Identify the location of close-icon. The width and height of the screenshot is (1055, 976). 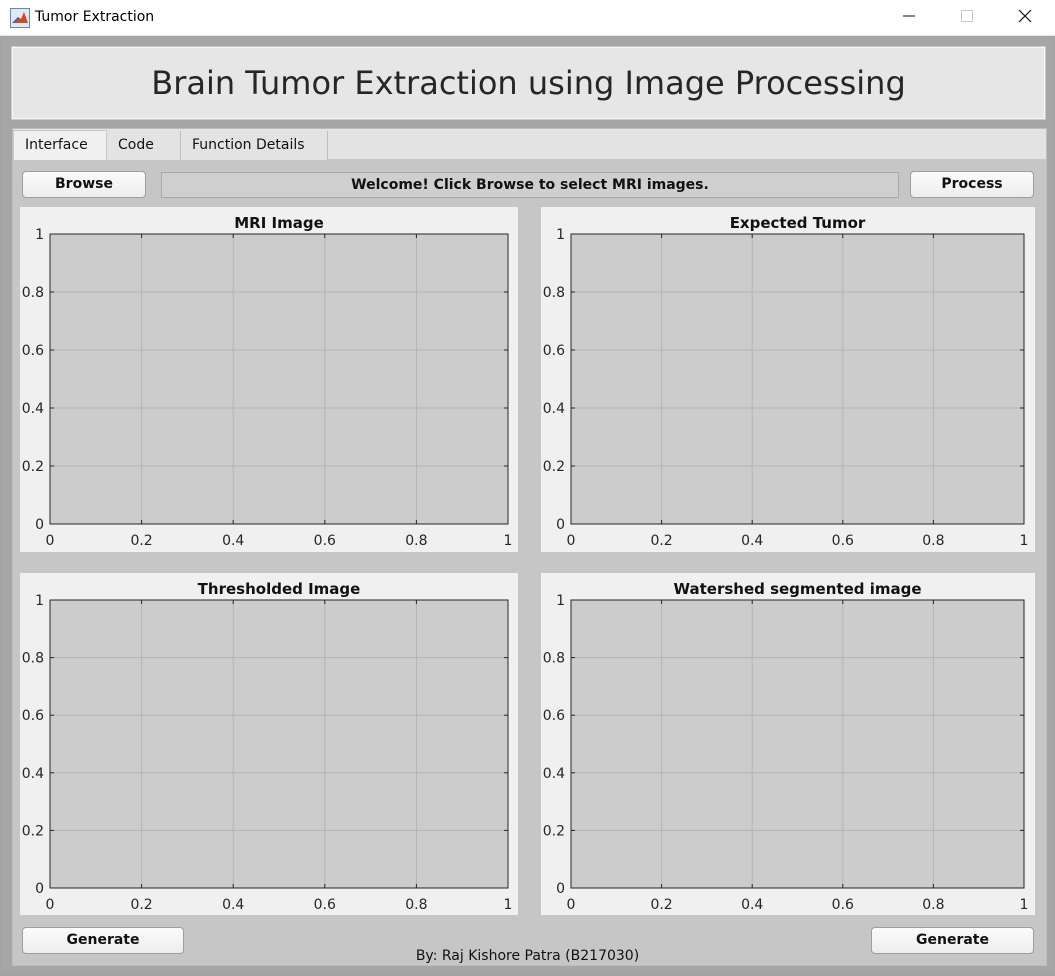
(1025, 18).